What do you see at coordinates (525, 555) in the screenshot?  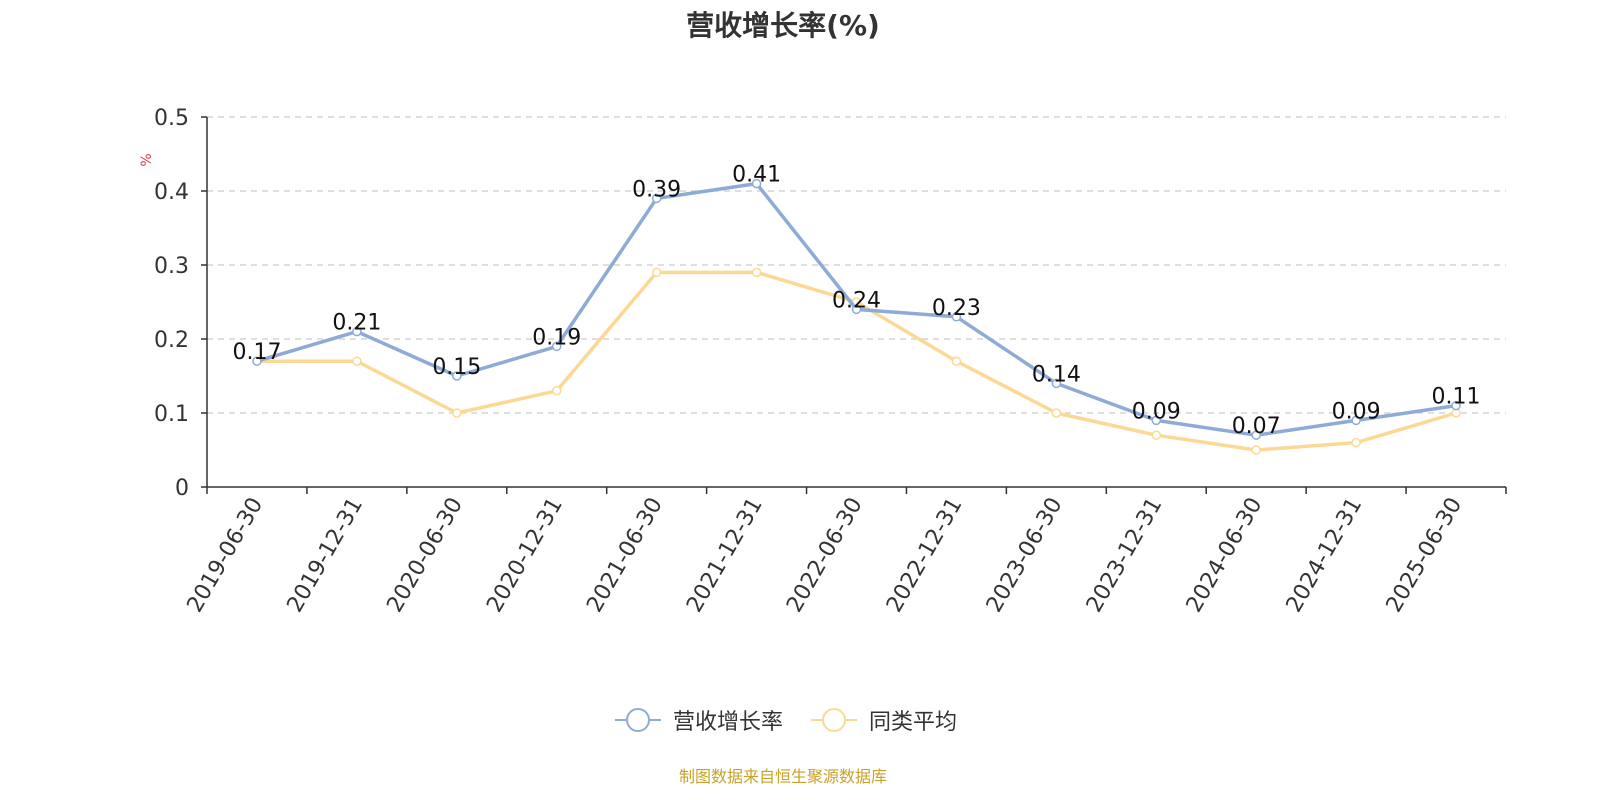 I see `x-tick-label: 2020-12-31` at bounding box center [525, 555].